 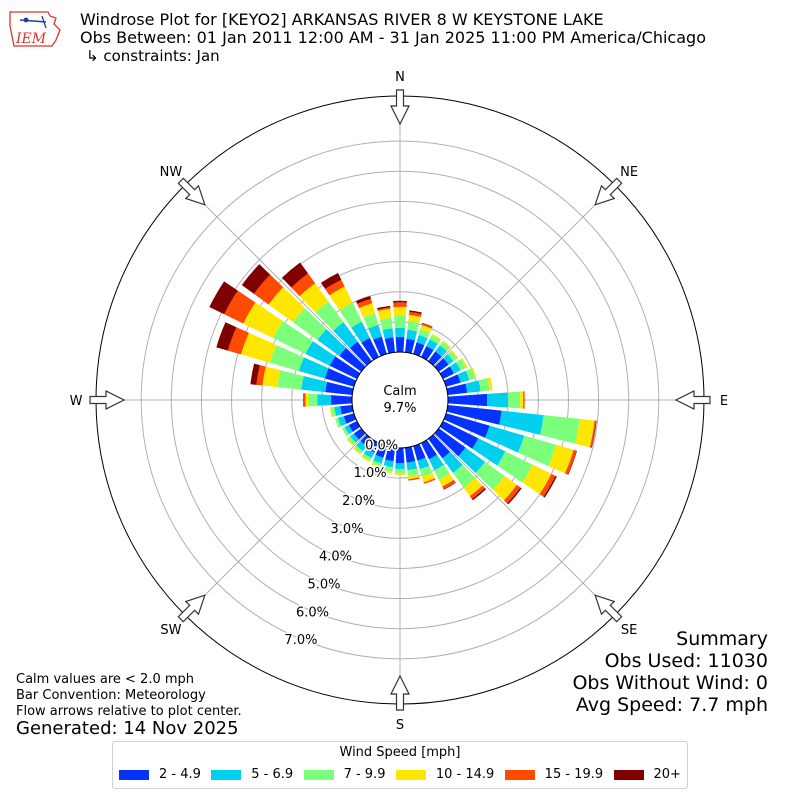 What do you see at coordinates (629, 172) in the screenshot?
I see `compass-label-ne: NE` at bounding box center [629, 172].